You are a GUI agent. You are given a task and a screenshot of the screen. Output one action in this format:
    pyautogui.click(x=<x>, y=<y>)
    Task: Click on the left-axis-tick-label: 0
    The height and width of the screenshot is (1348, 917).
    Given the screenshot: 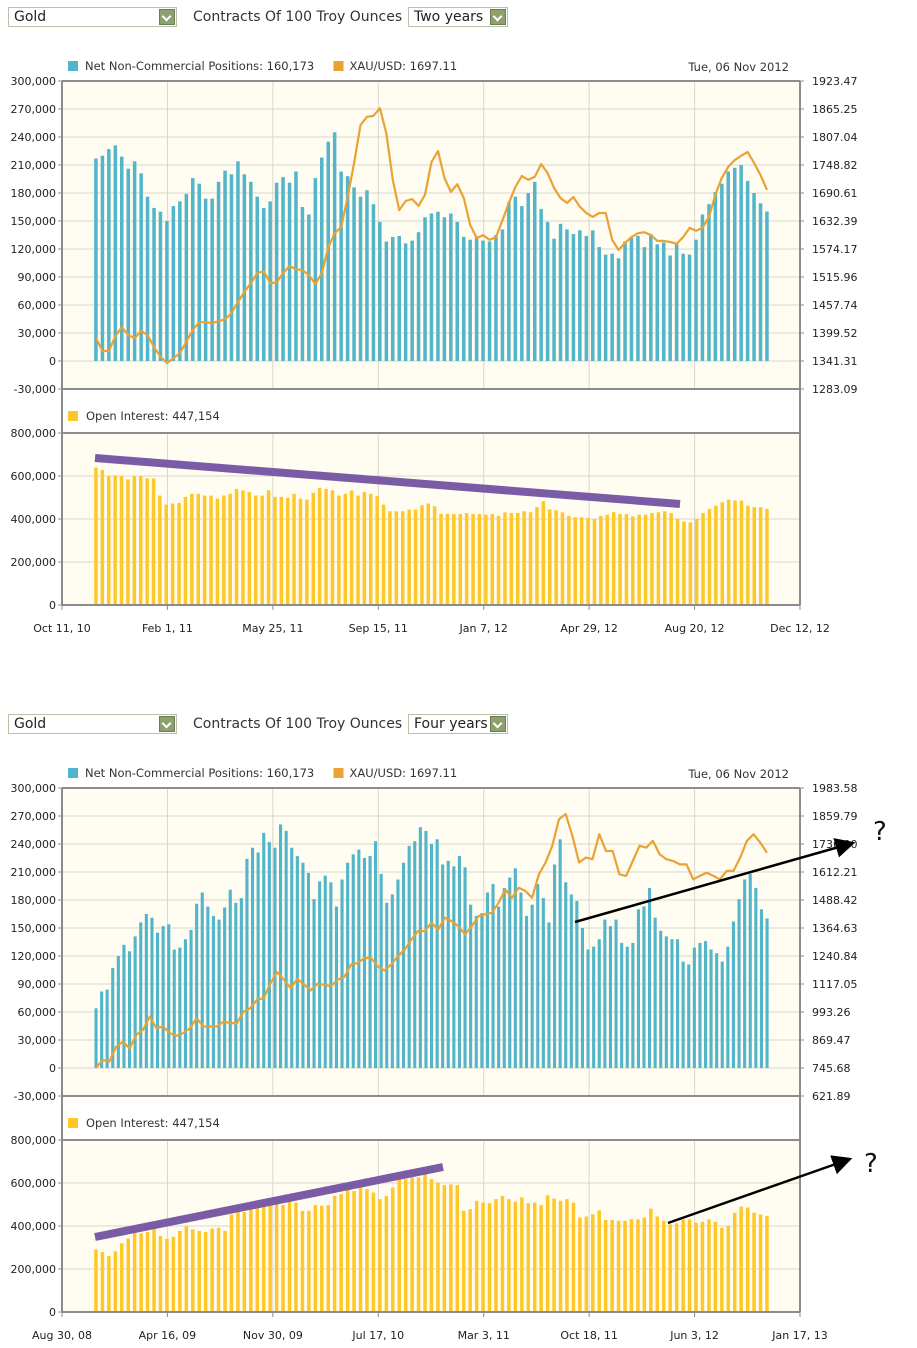 What is the action you would take?
    pyautogui.click(x=52, y=361)
    